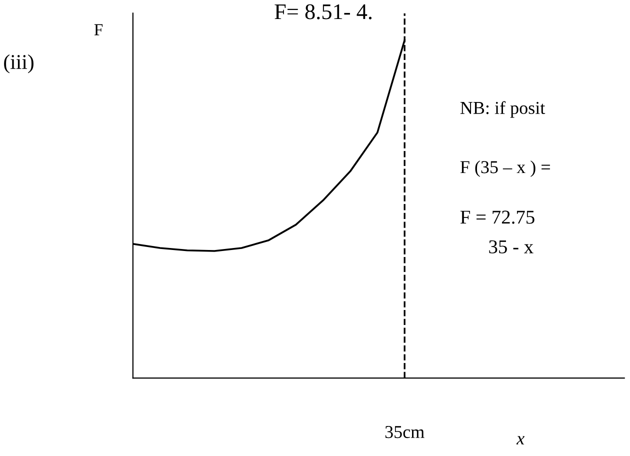 The width and height of the screenshot is (630, 456). Describe the element at coordinates (323, 12) in the screenshot. I see `text: F= 8.51- 4.` at that location.